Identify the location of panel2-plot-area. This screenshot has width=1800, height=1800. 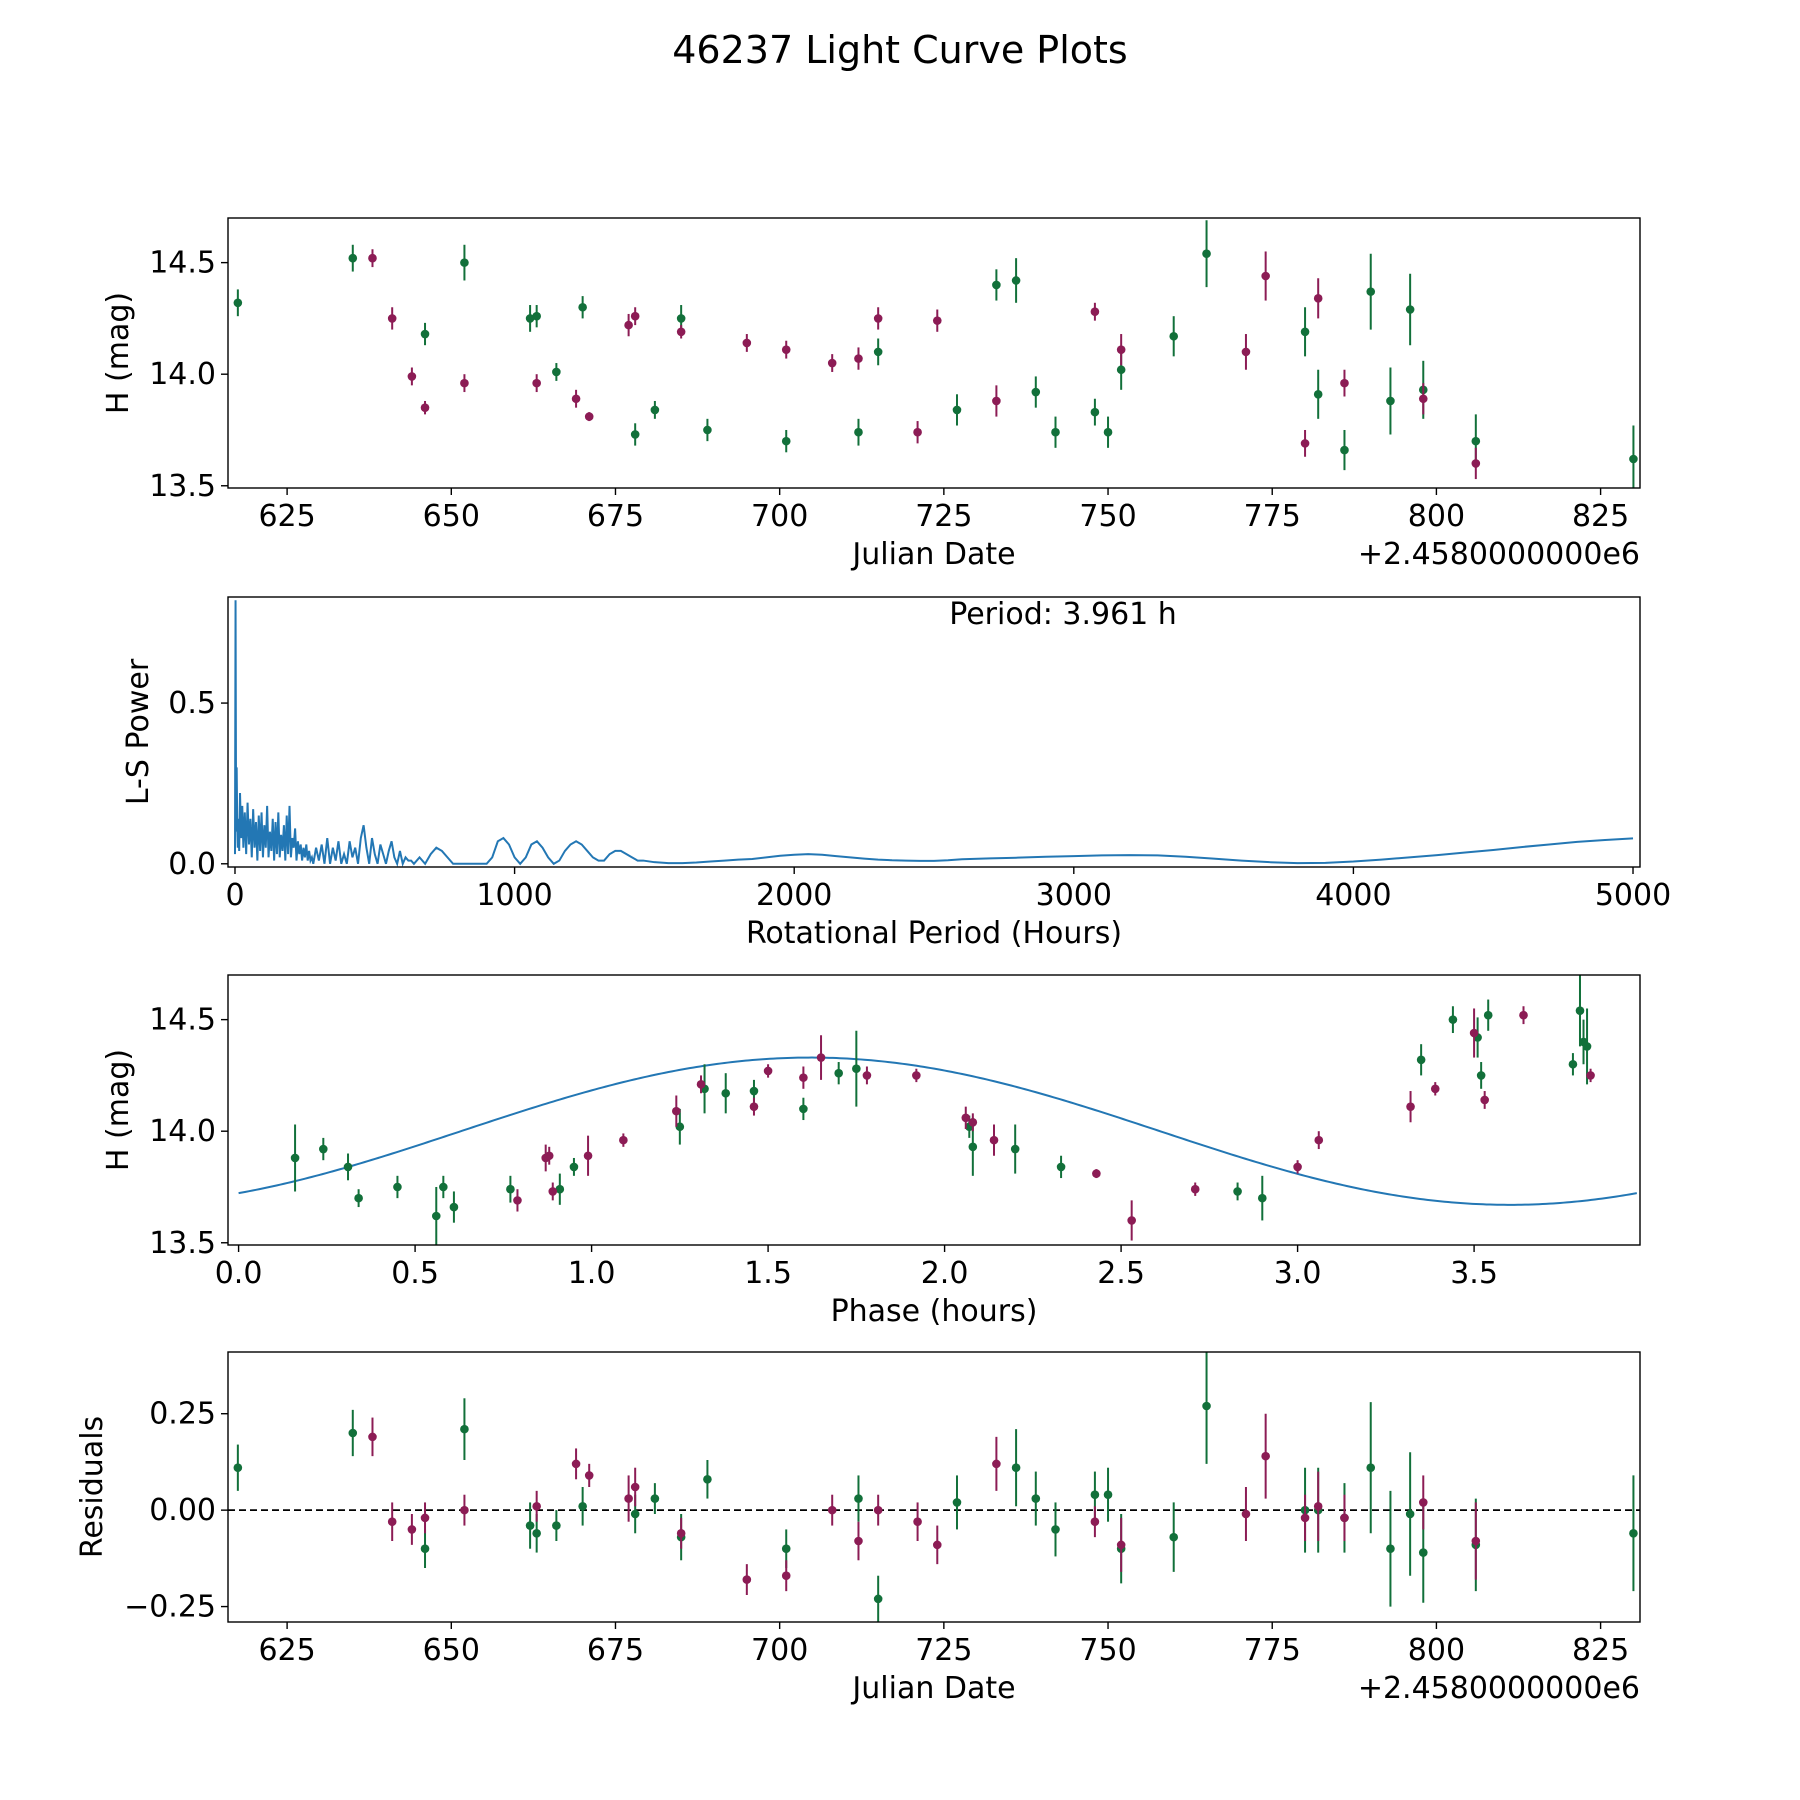
(933, 733).